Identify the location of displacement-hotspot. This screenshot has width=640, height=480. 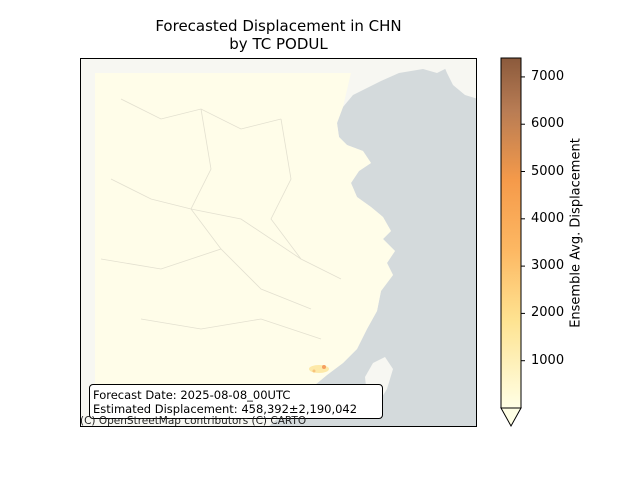
(319, 369).